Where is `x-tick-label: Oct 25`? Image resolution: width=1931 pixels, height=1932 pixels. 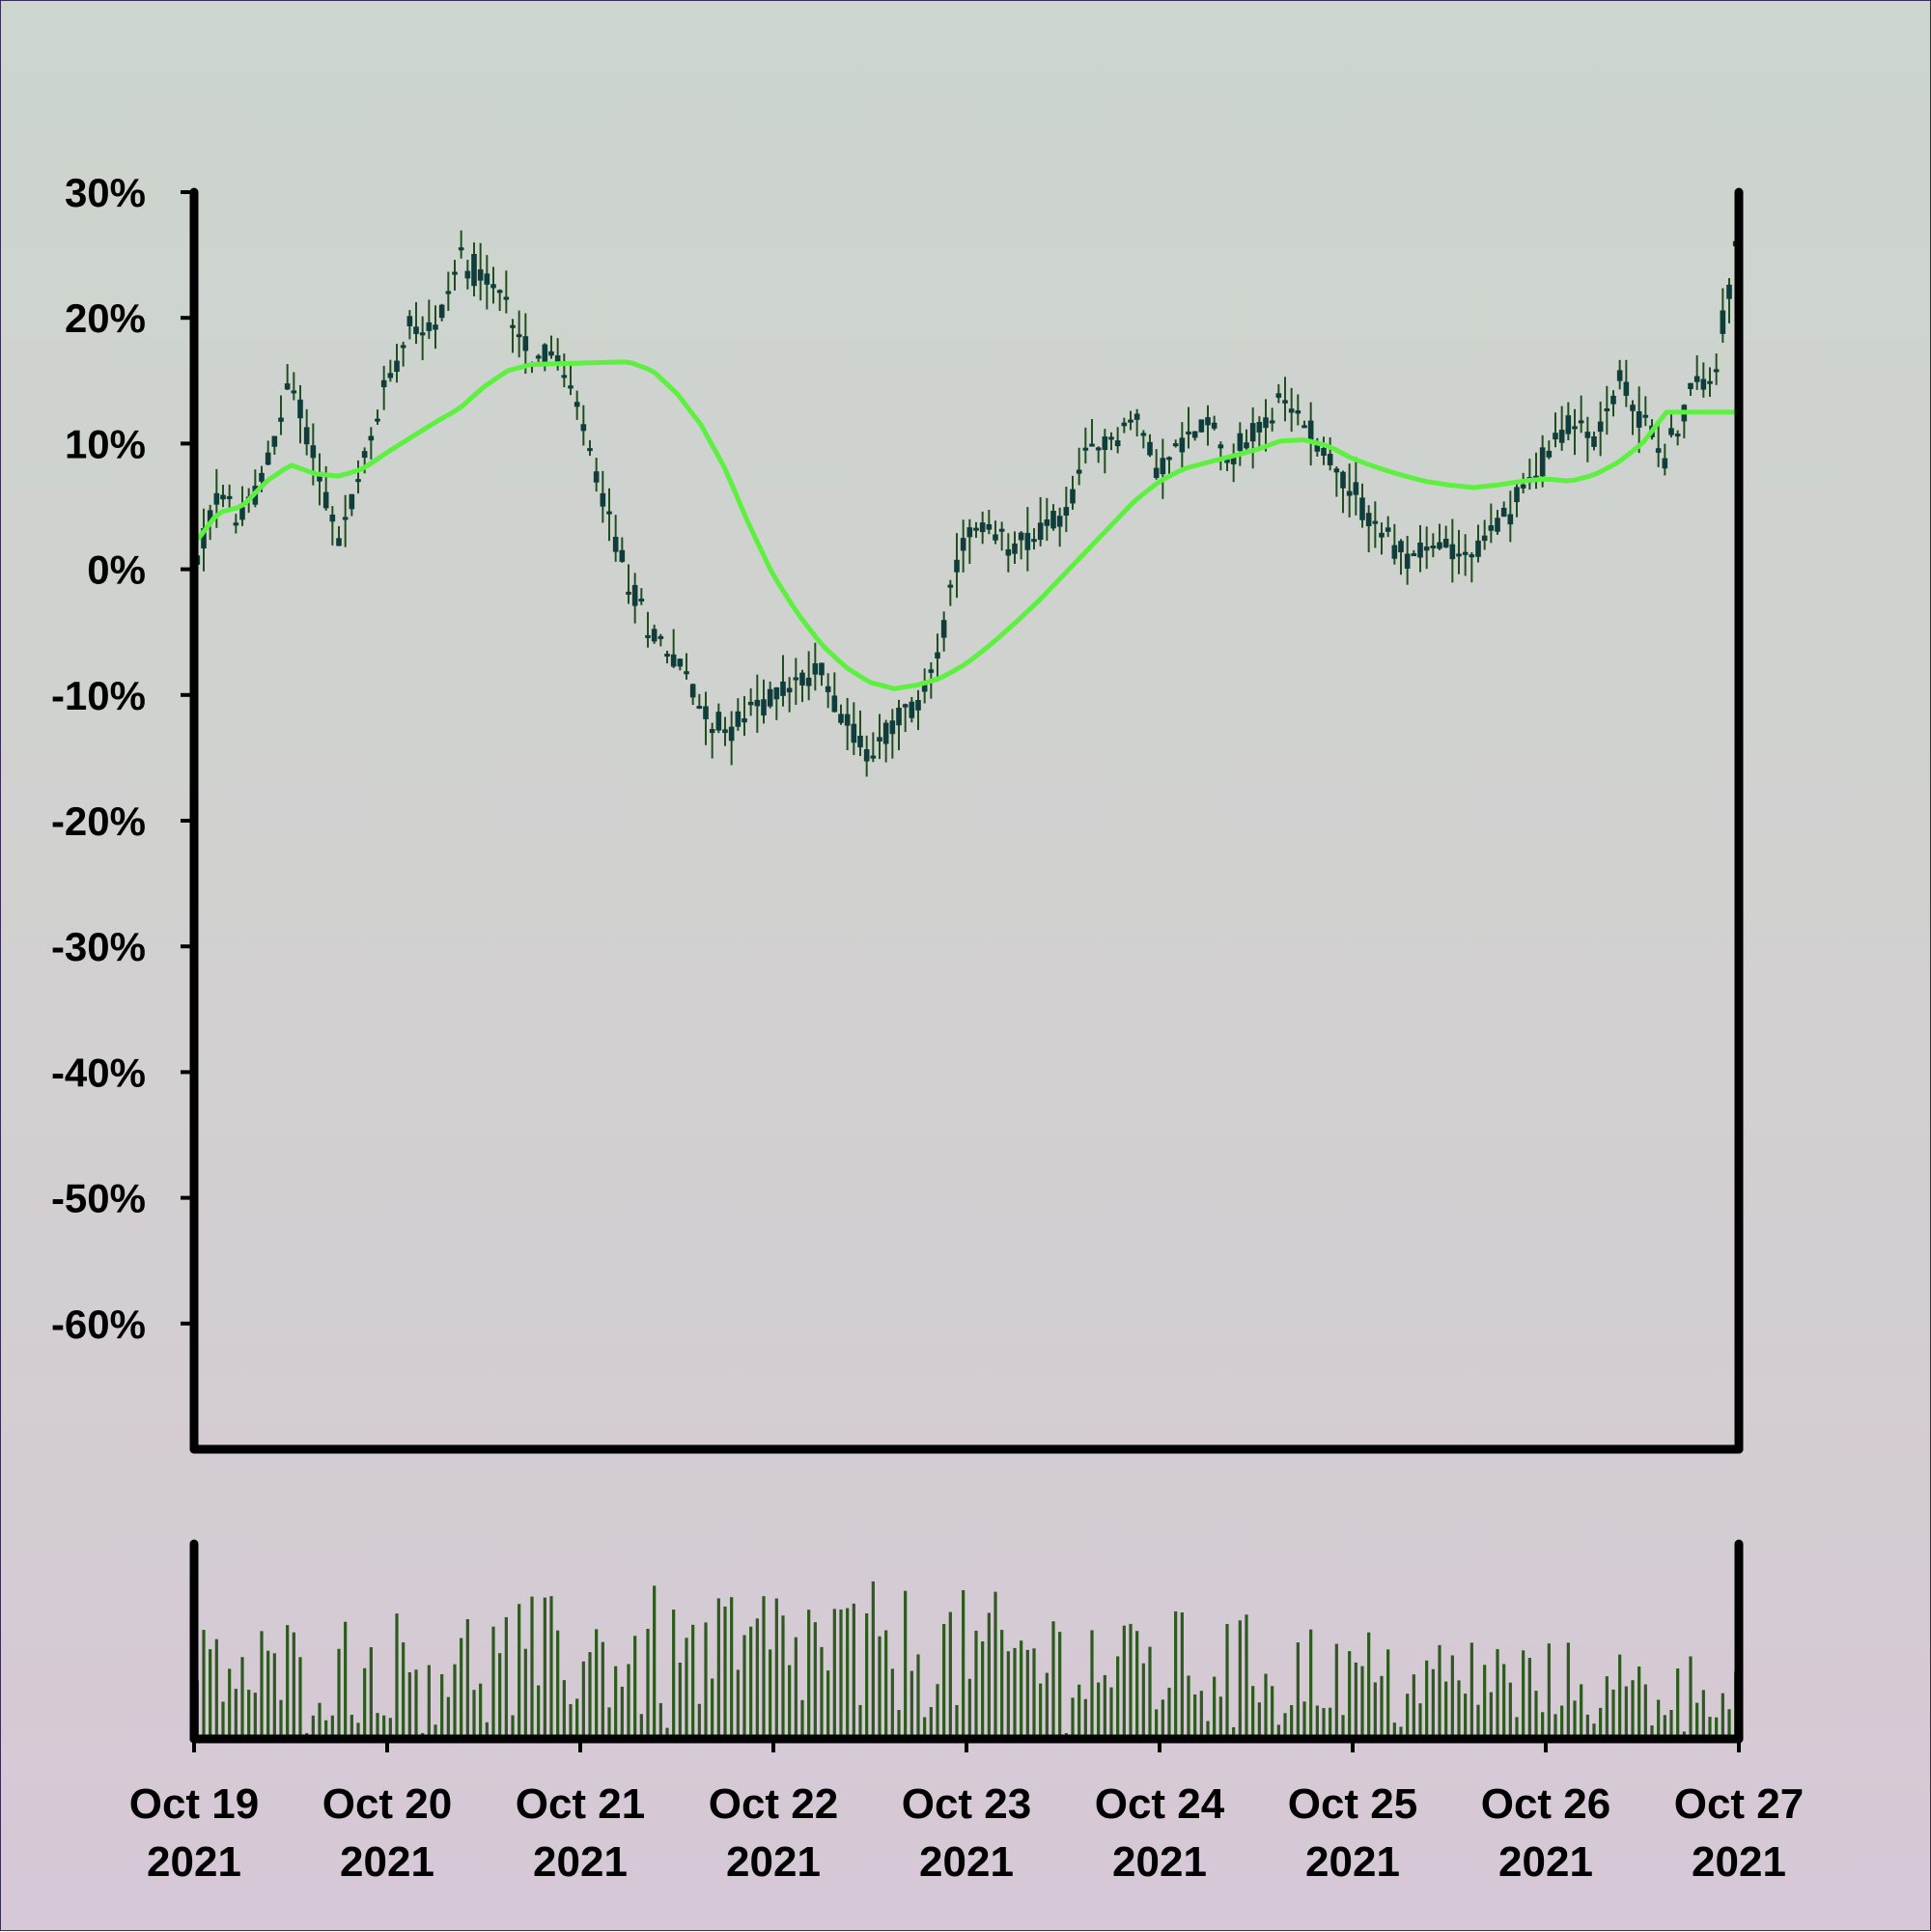 x-tick-label: Oct 25 is located at coordinates (1353, 1804).